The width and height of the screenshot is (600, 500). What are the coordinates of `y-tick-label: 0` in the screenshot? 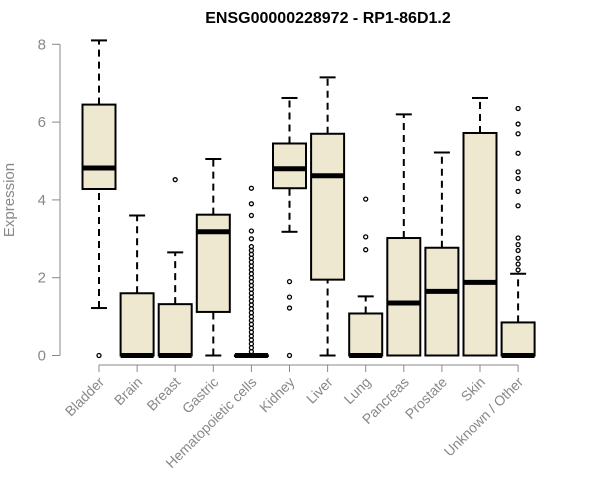 It's located at (42, 356).